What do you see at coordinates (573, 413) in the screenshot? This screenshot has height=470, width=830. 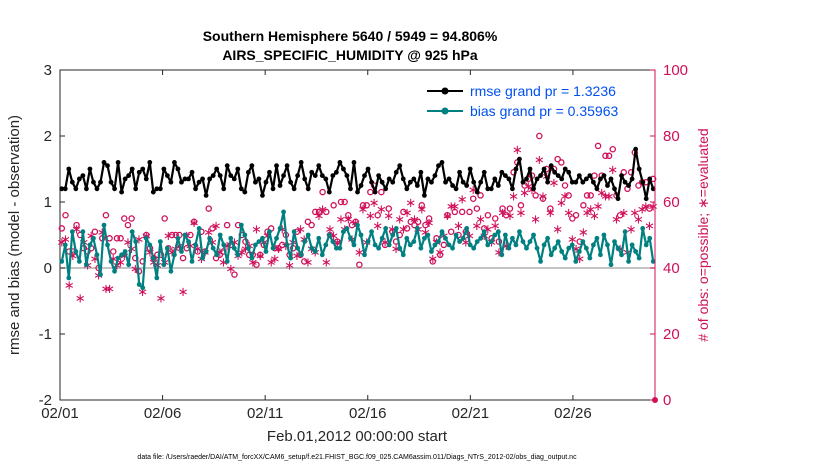 I see `x-tick-label: 02/26` at bounding box center [573, 413].